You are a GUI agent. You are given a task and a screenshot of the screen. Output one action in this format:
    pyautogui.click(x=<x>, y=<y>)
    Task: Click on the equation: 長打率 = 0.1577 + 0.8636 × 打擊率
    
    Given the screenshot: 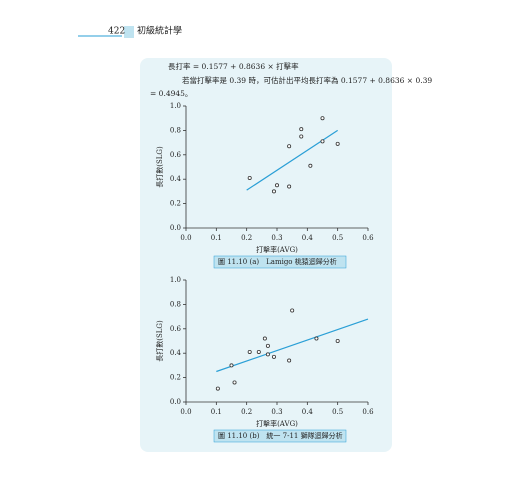 What is the action you would take?
    pyautogui.click(x=233, y=66)
    